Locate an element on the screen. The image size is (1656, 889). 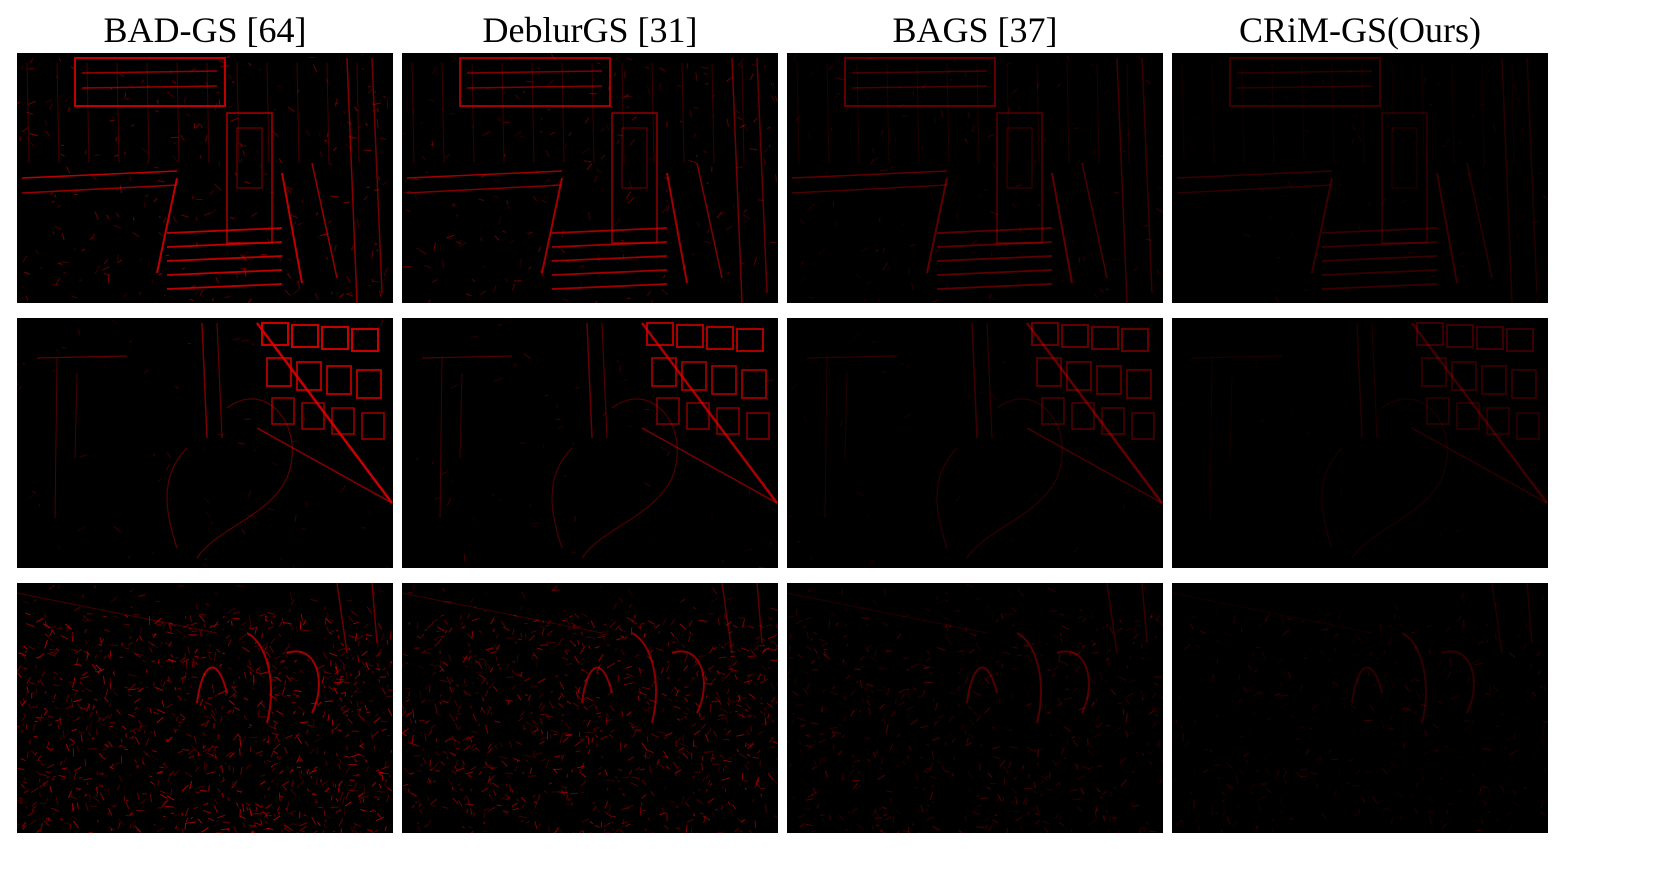
error-map-scene-bicycle-shop-deblurgs is located at coordinates (590, 443).